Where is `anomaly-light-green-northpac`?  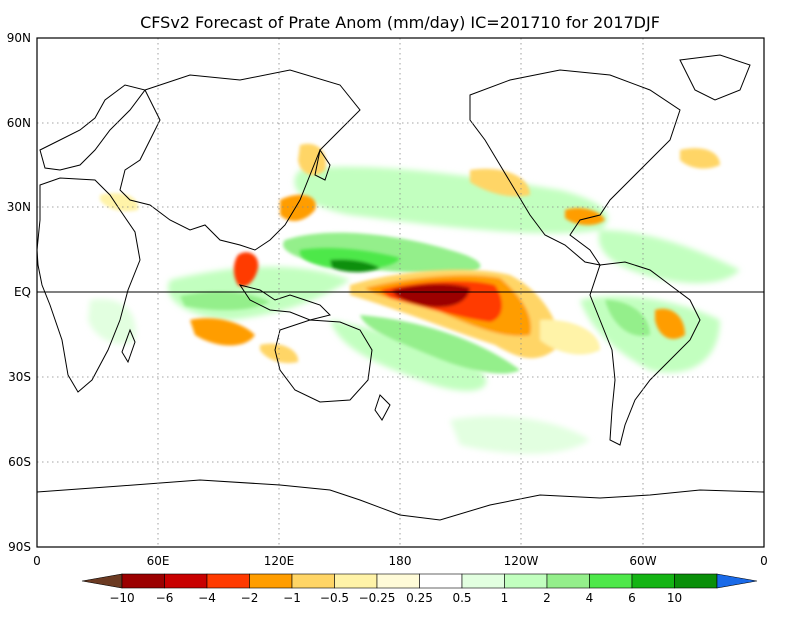 anomaly-light-green-northpac is located at coordinates (451, 200).